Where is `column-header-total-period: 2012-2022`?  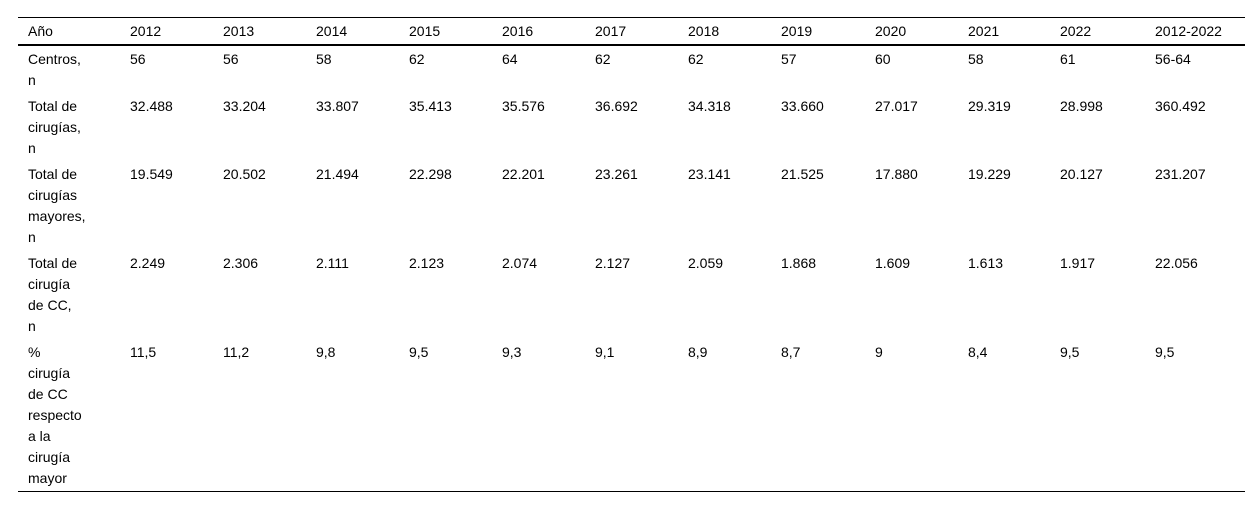 column-header-total-period: 2012-2022 is located at coordinates (1188, 31).